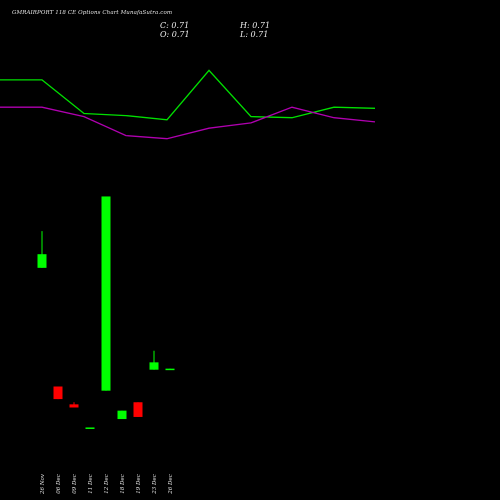 Image resolution: width=500 pixels, height=500 pixels. What do you see at coordinates (123, 484) in the screenshot?
I see `x-tick-label: 18 Dec` at bounding box center [123, 484].